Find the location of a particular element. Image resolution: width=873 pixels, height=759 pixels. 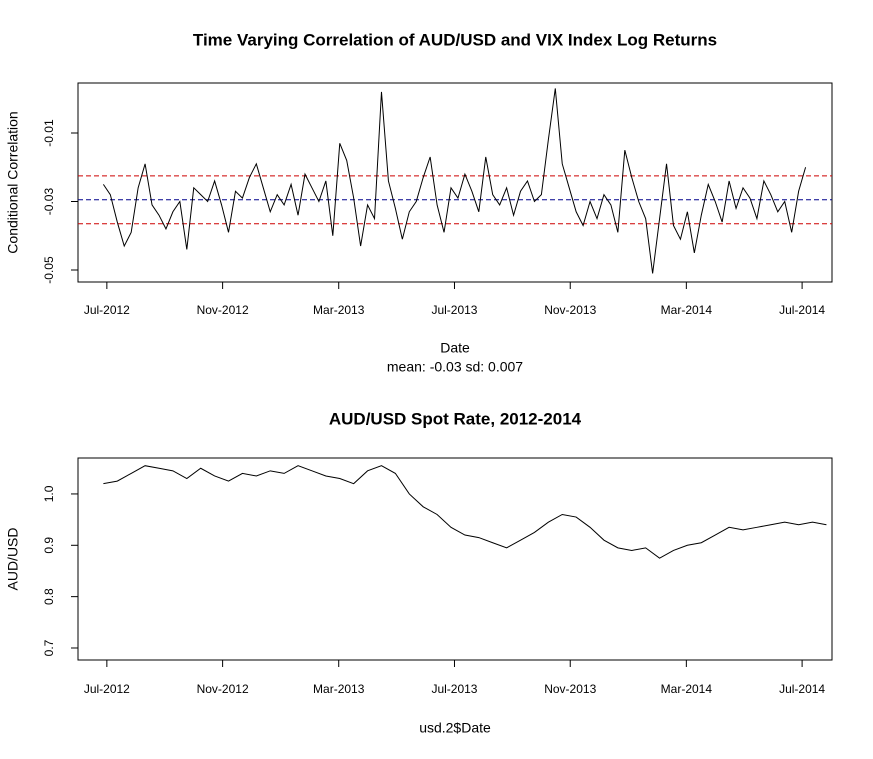

x-axis-label: usd.2$Date is located at coordinates (455, 728).